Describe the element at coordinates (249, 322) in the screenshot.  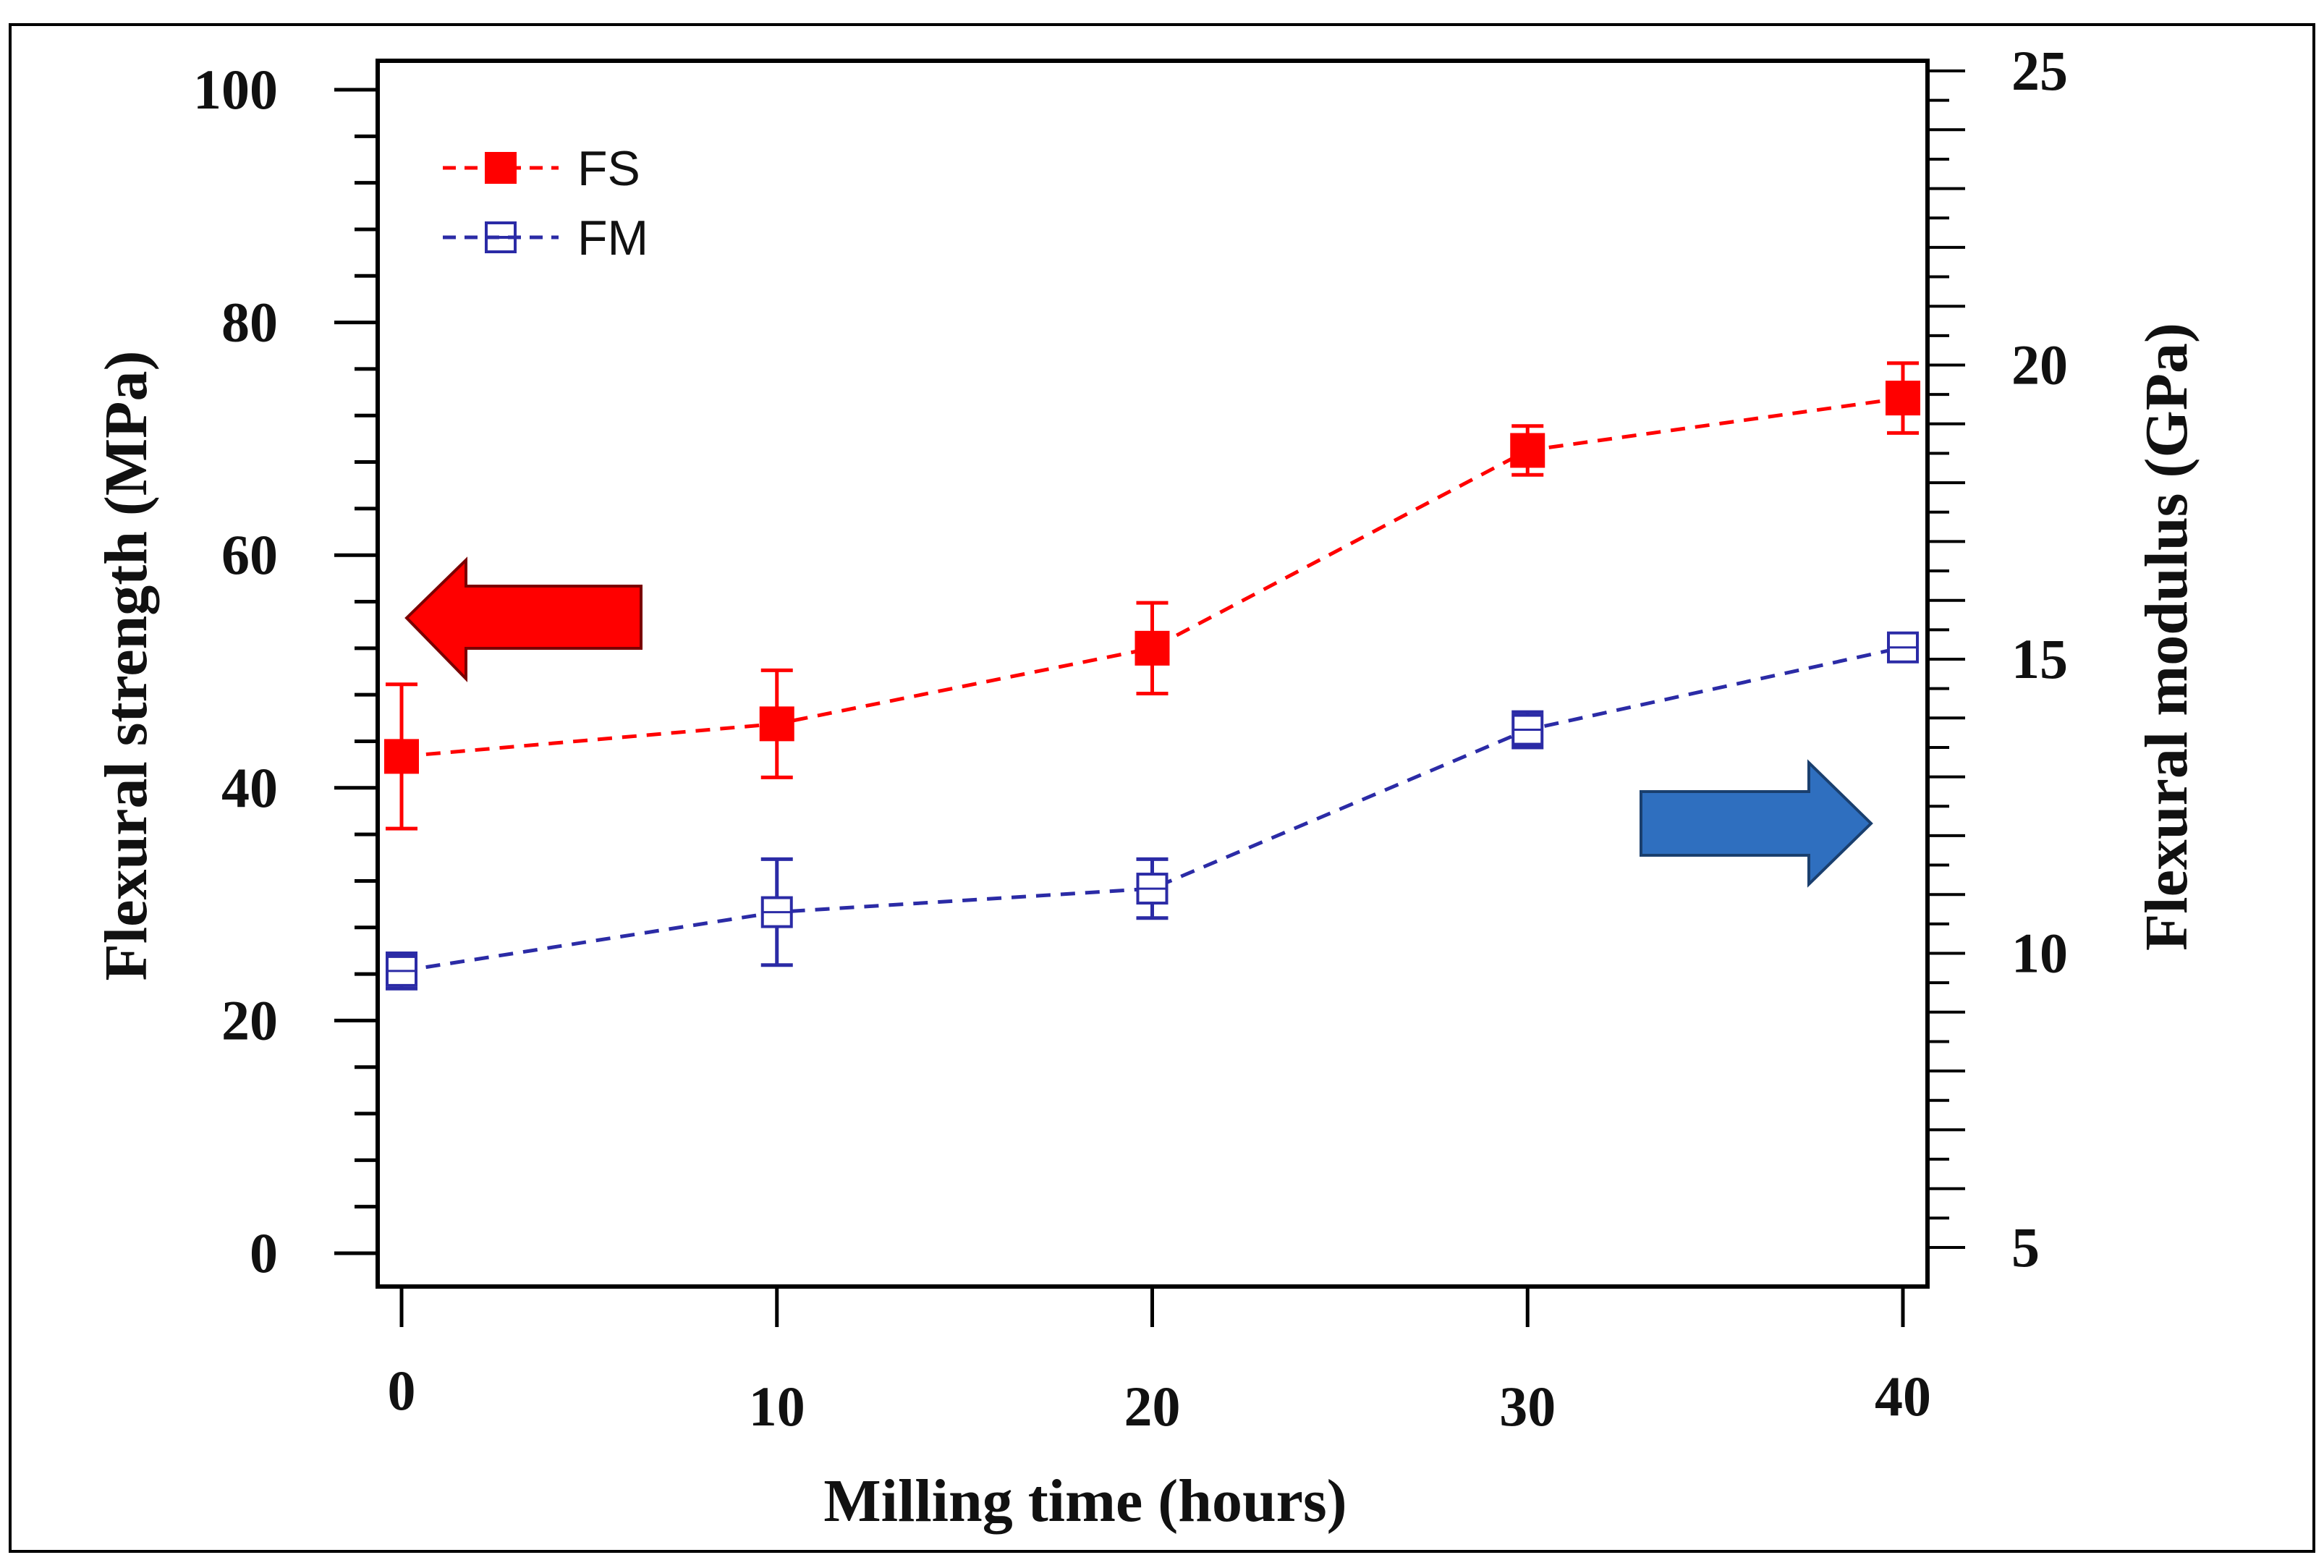
I see `left-tick-label: 80` at that location.